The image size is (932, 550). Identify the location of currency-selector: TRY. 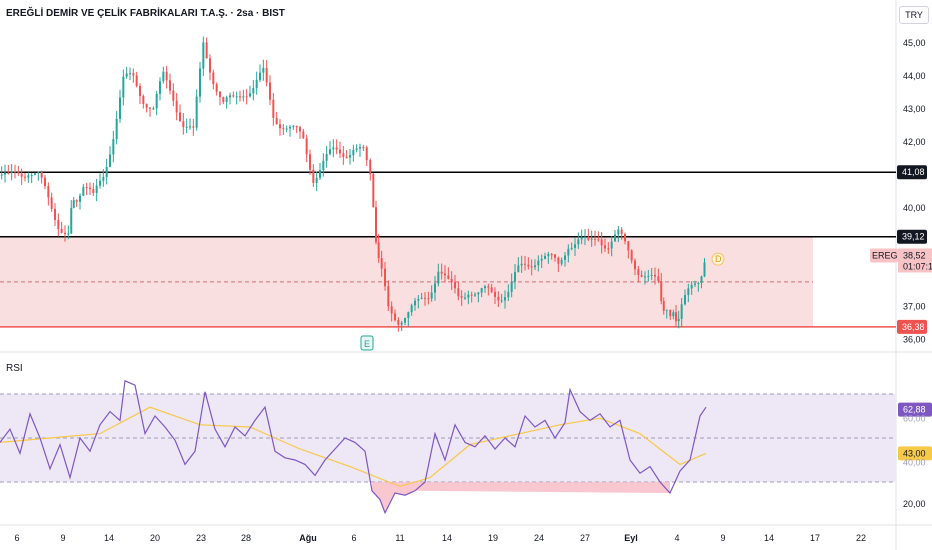
(914, 15).